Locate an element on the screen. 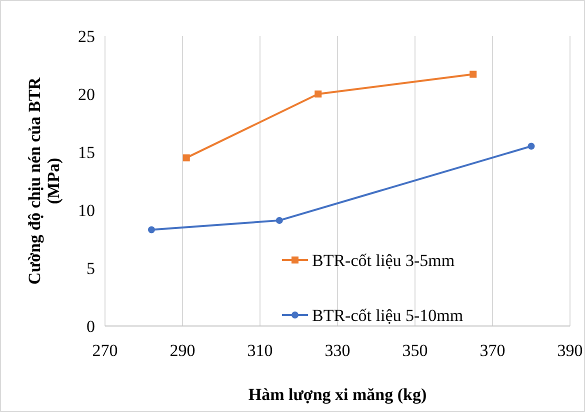 Image resolution: width=585 pixels, height=412 pixels. legend-label: BTR-cốt liệu 3-5mm is located at coordinates (383, 260).